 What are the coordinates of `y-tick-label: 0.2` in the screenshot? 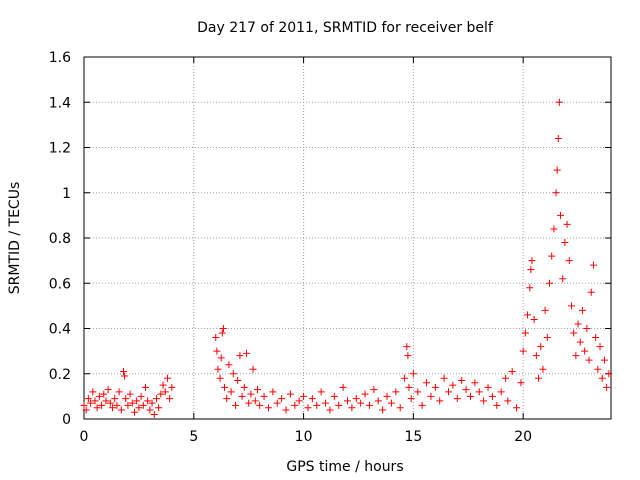 It's located at (60, 375).